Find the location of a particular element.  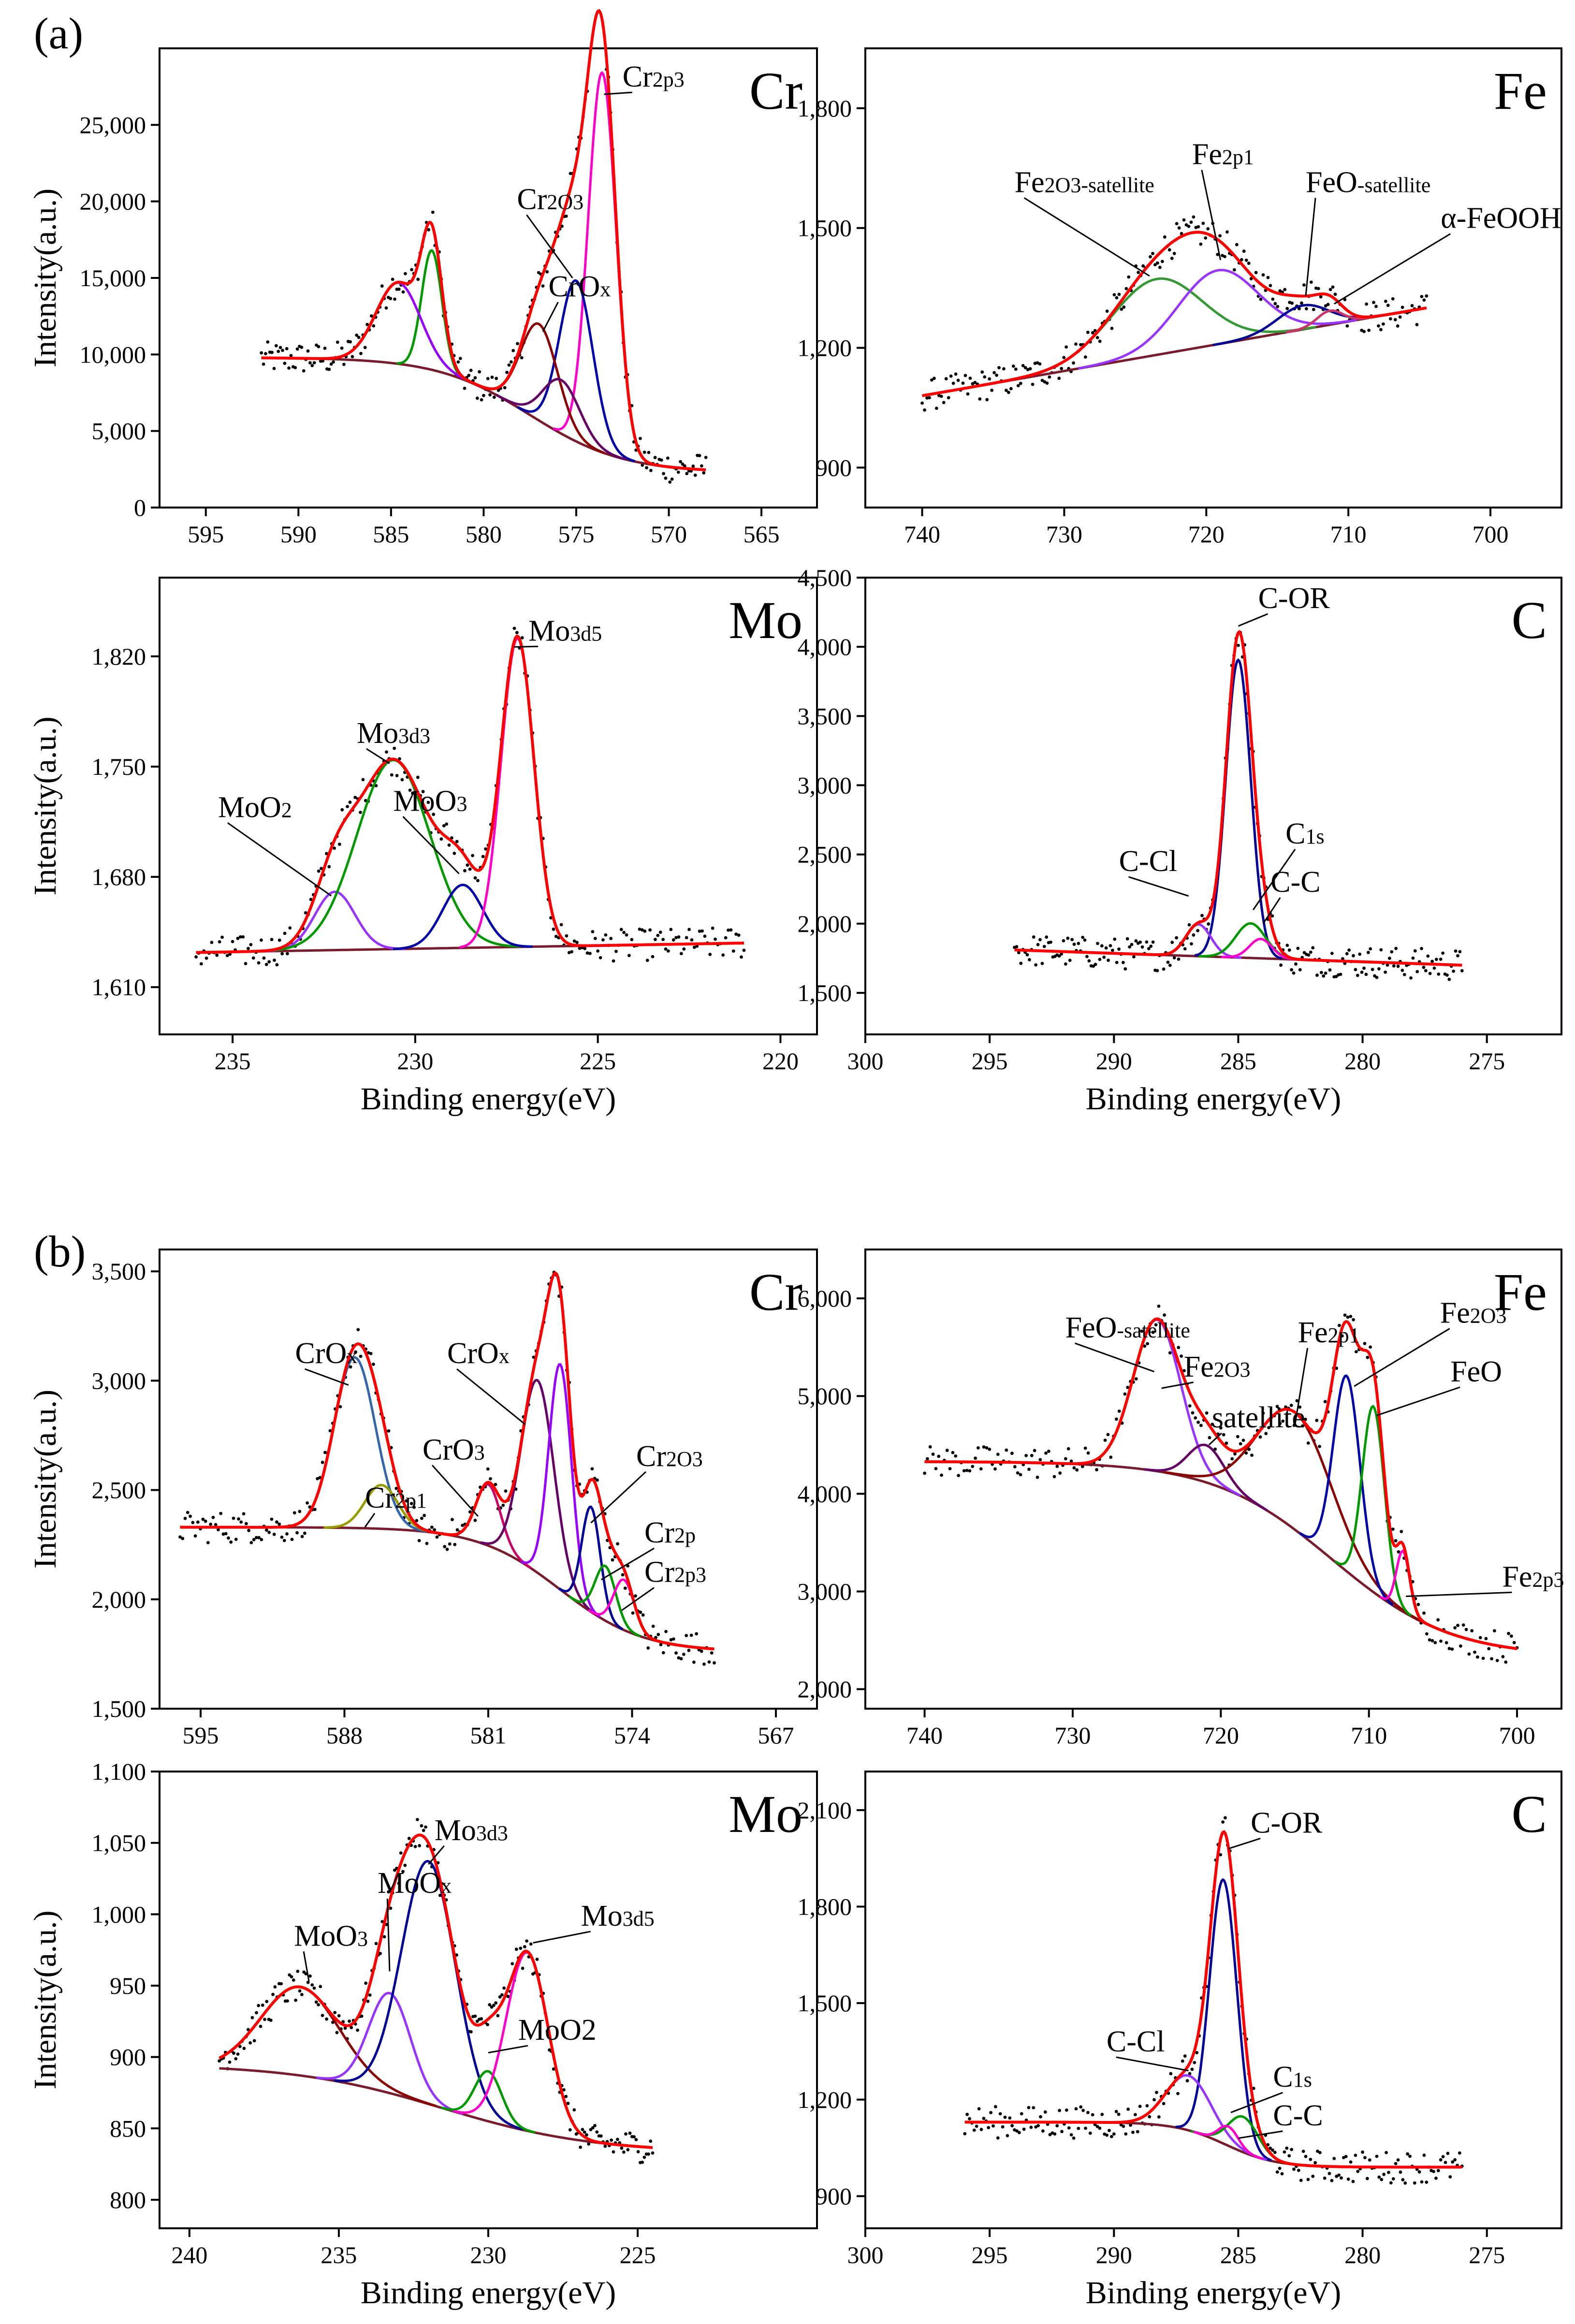

y-axis-title: Intensity(a.u.) is located at coordinates (45, 805).